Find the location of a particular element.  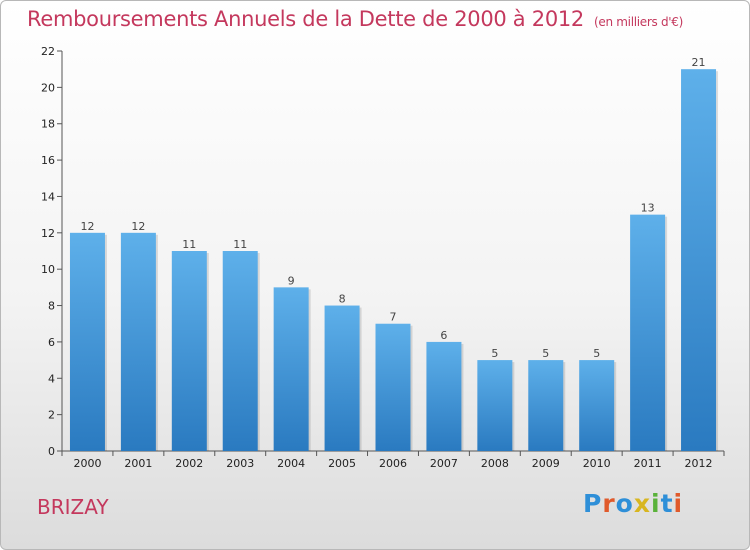

y-tick-label: 18 is located at coordinates (48, 124).